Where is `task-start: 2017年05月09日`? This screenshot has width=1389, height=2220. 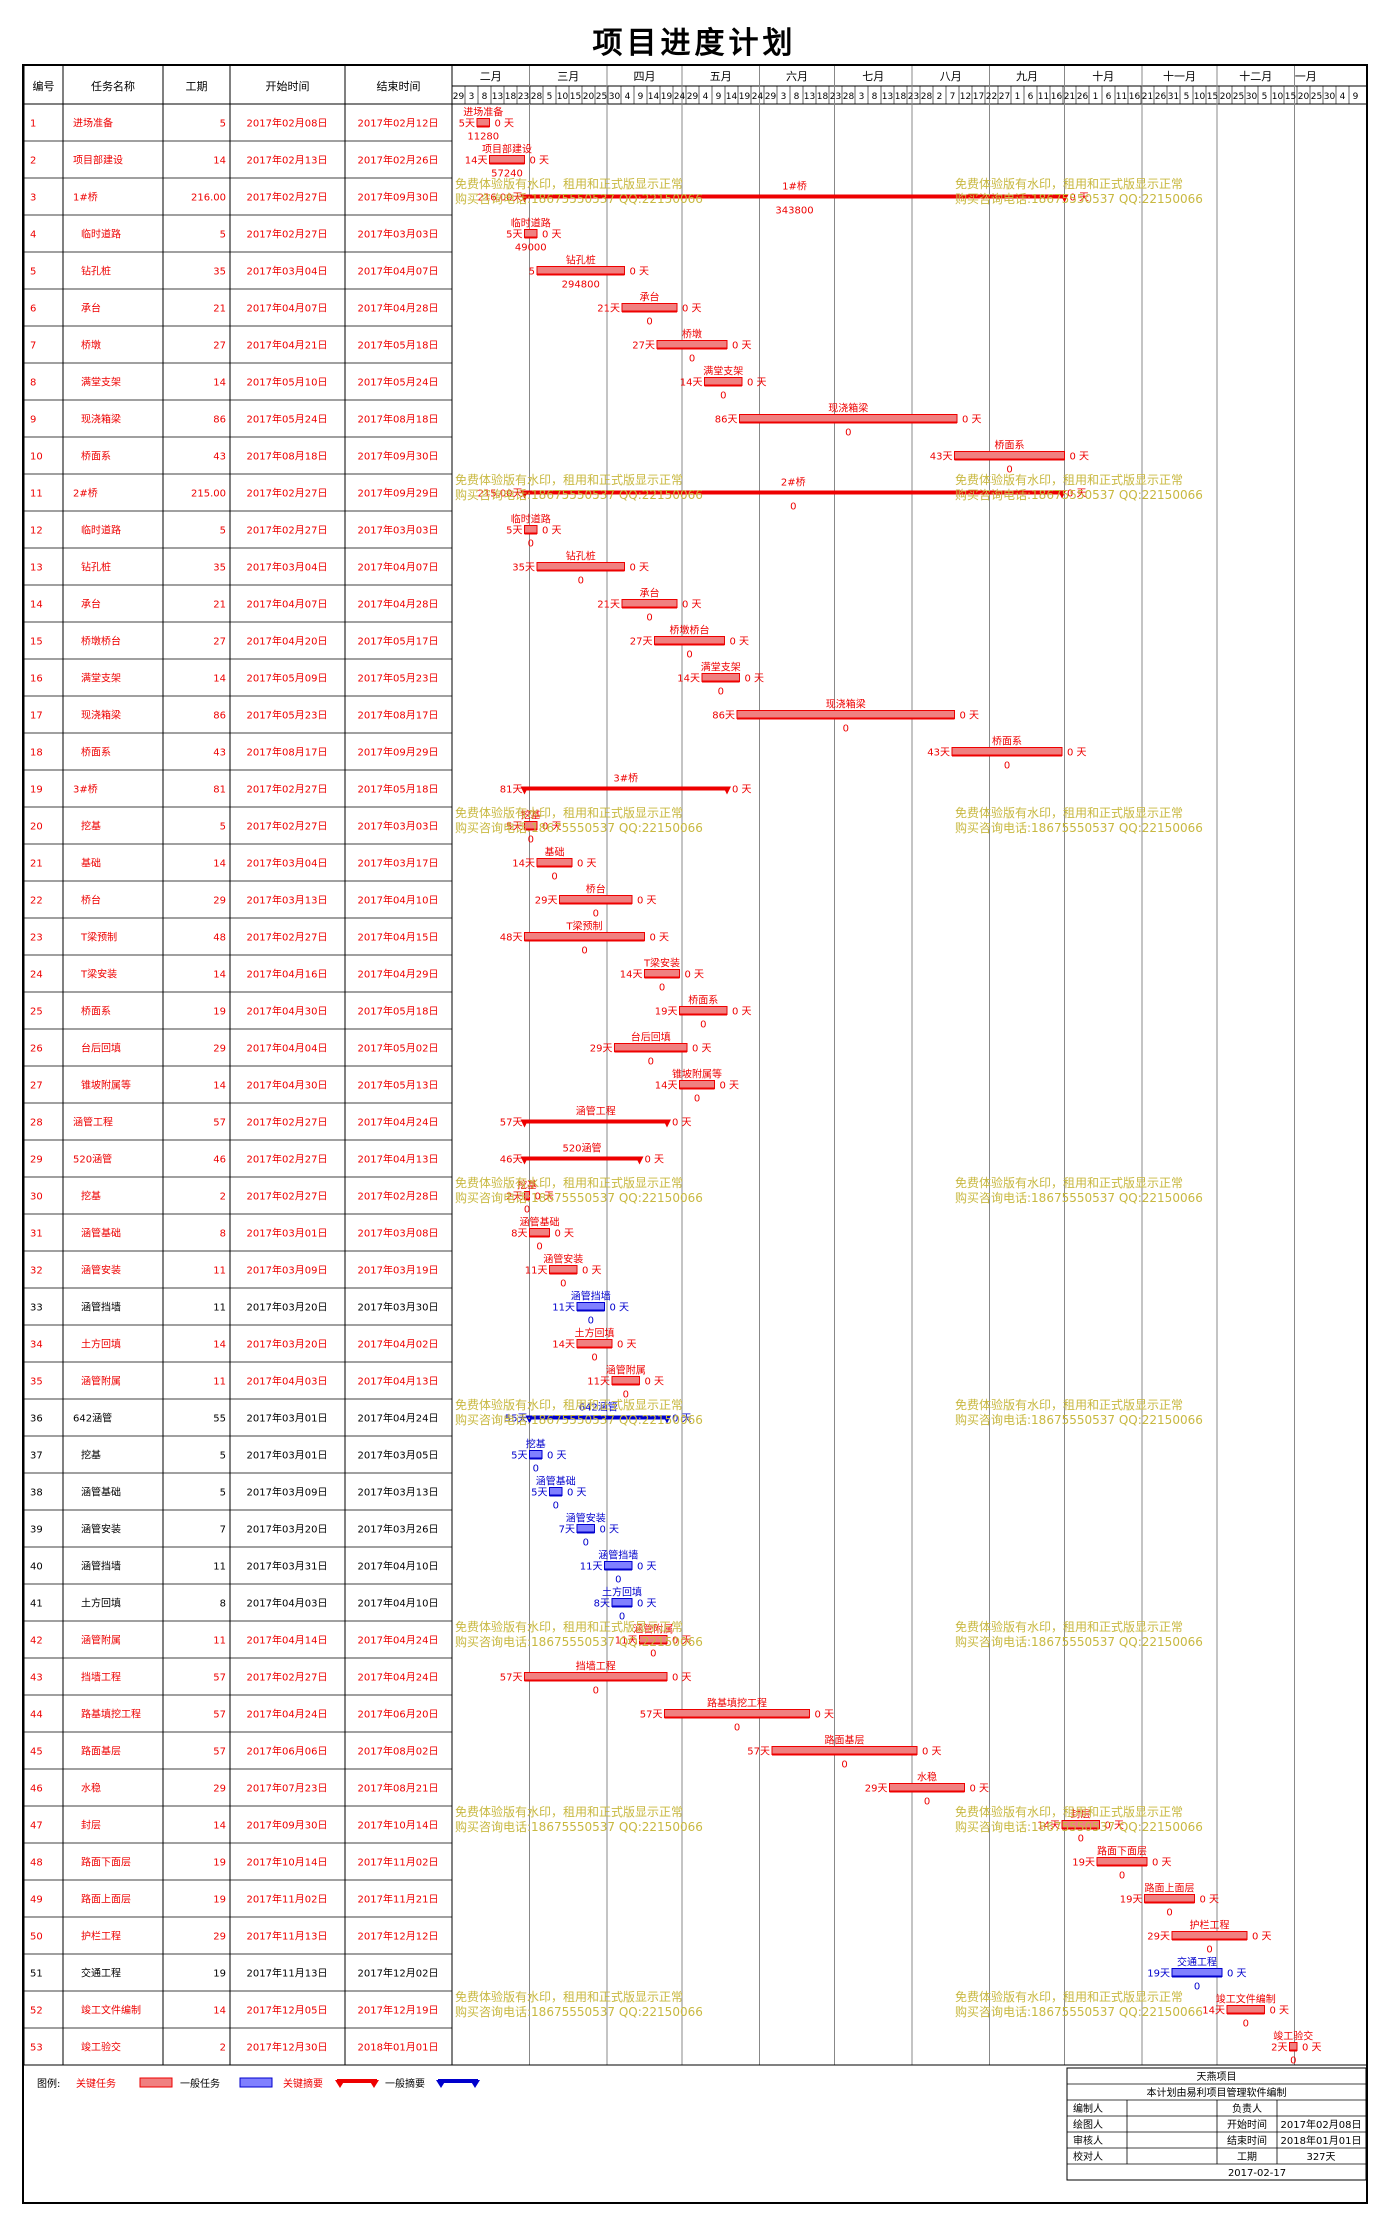 task-start: 2017年05月09日 is located at coordinates (287, 678).